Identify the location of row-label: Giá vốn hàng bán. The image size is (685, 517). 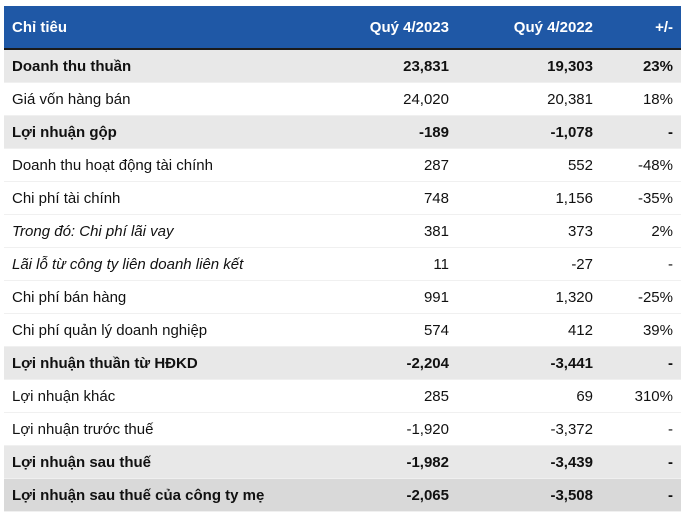
(169, 99).